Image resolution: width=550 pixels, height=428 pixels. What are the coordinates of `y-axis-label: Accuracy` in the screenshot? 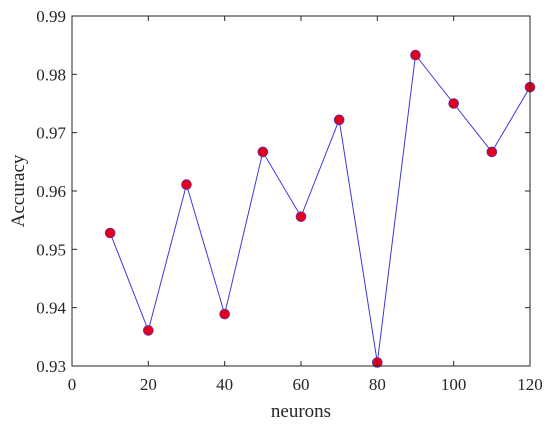 It's located at (18, 190).